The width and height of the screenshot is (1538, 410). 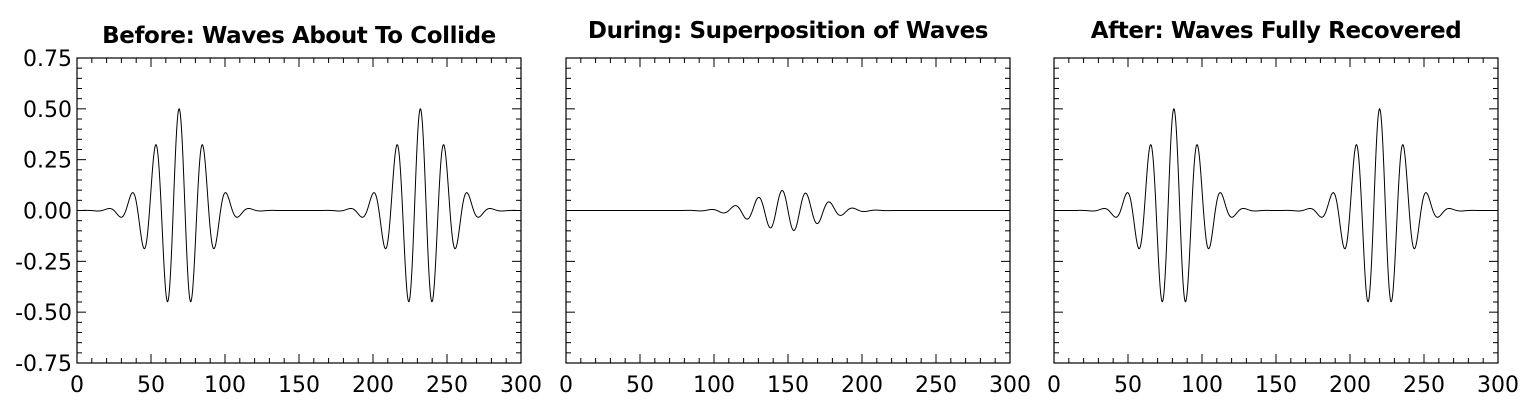 I want to click on chart-title: After: Waves Fully Recovered, so click(x=1276, y=31).